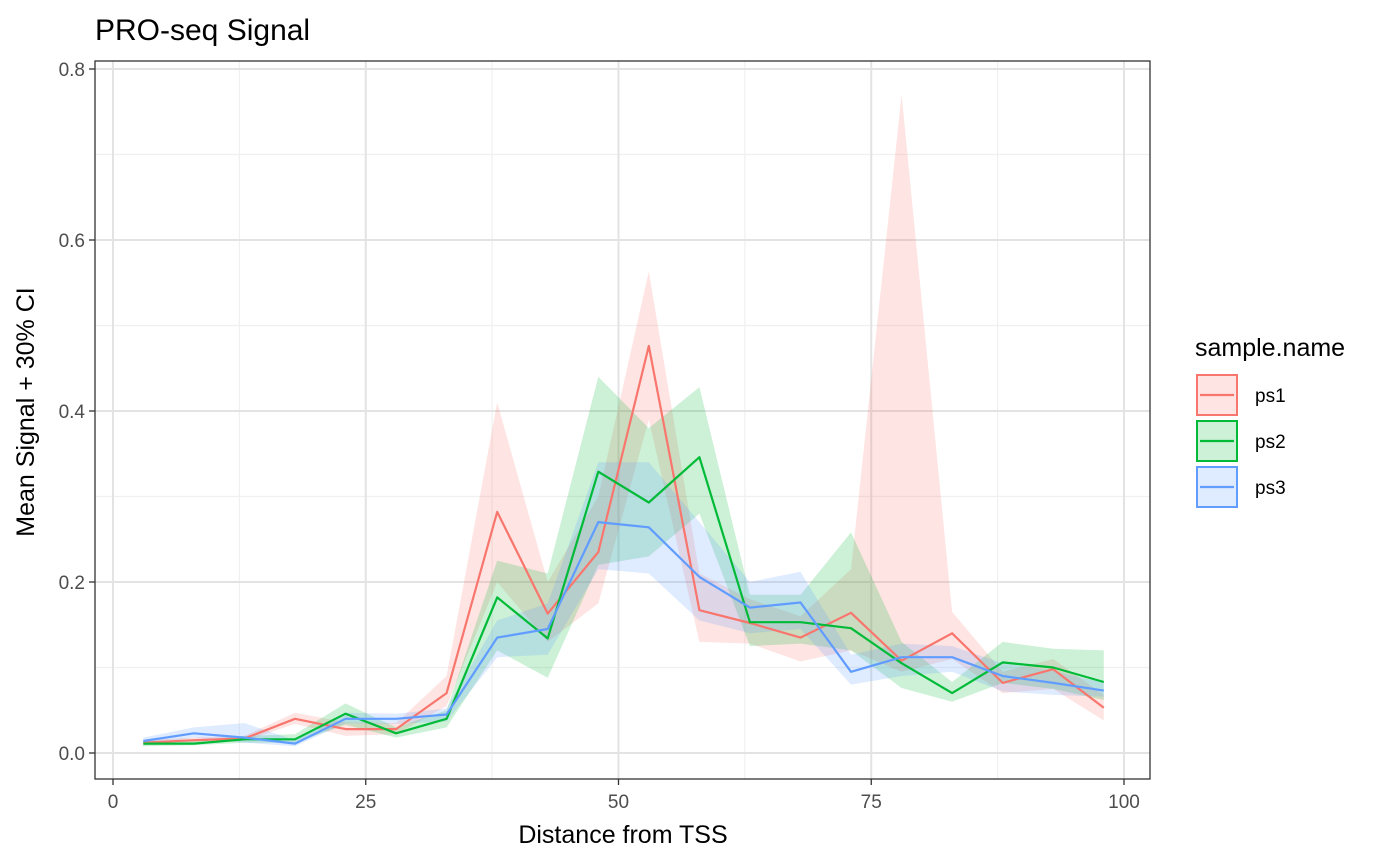  What do you see at coordinates (1241, 395) in the screenshot?
I see `legend-item-ps1: ps1` at bounding box center [1241, 395].